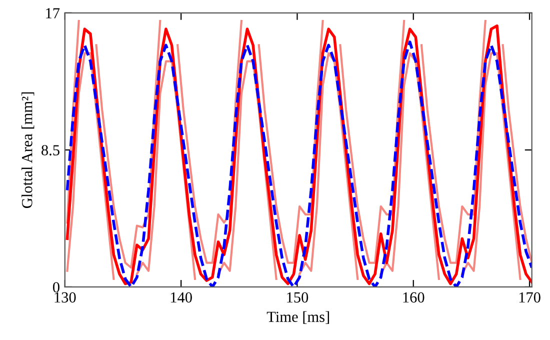  Describe the element at coordinates (529, 297) in the screenshot. I see `x-tick-label: 170` at that location.